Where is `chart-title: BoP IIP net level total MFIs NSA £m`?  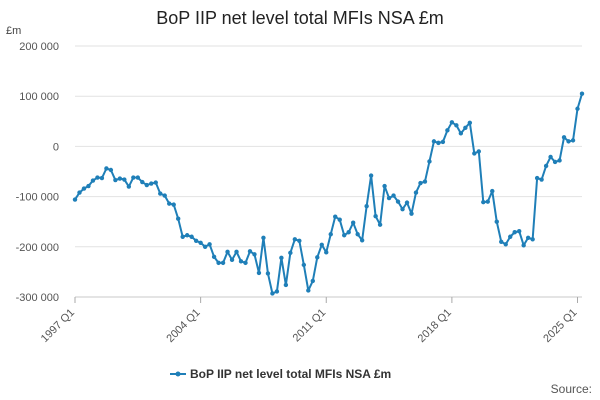
chart-title: BoP IIP net level total MFIs NSA £m is located at coordinates (300, 18).